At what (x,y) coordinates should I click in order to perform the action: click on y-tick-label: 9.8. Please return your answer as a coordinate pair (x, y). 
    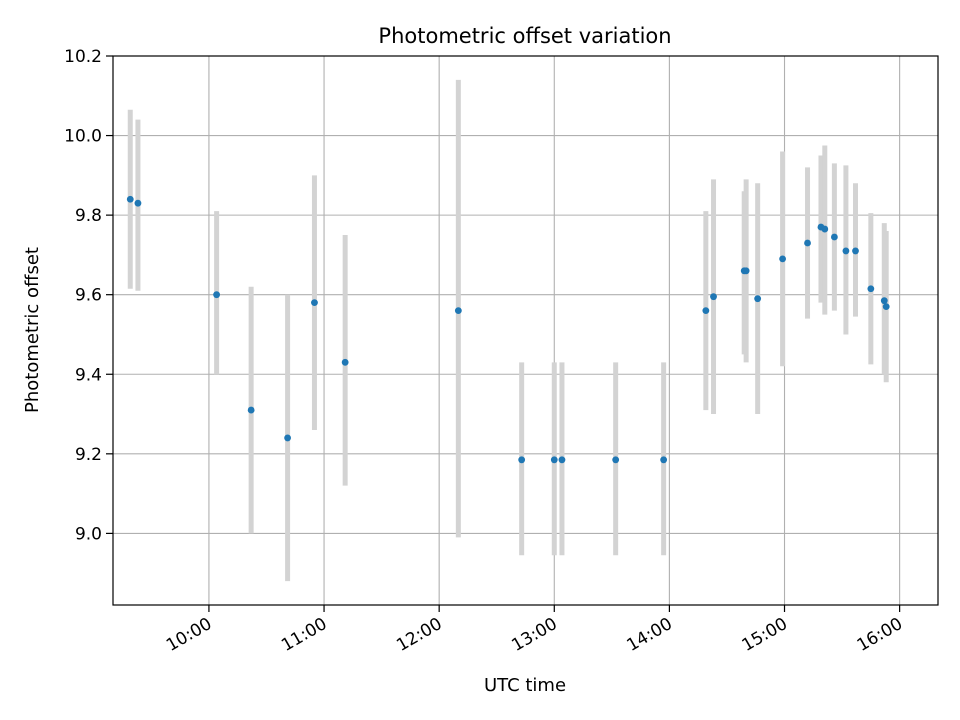
    Looking at the image, I should click on (88, 216).